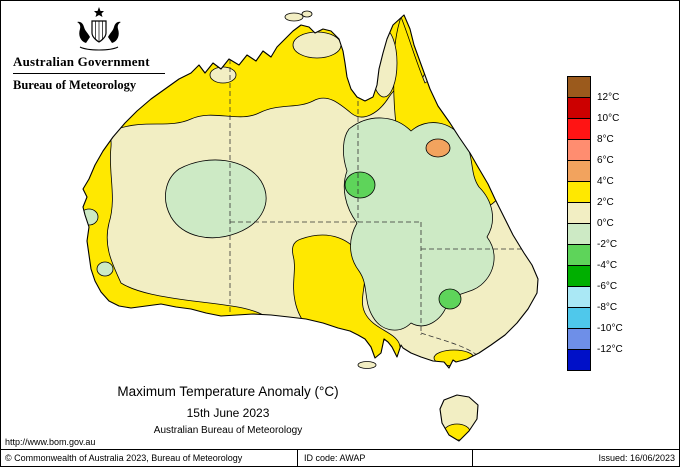 The width and height of the screenshot is (680, 467). I want to click on bureau-label: Bureau of Meteorology, so click(75, 85).